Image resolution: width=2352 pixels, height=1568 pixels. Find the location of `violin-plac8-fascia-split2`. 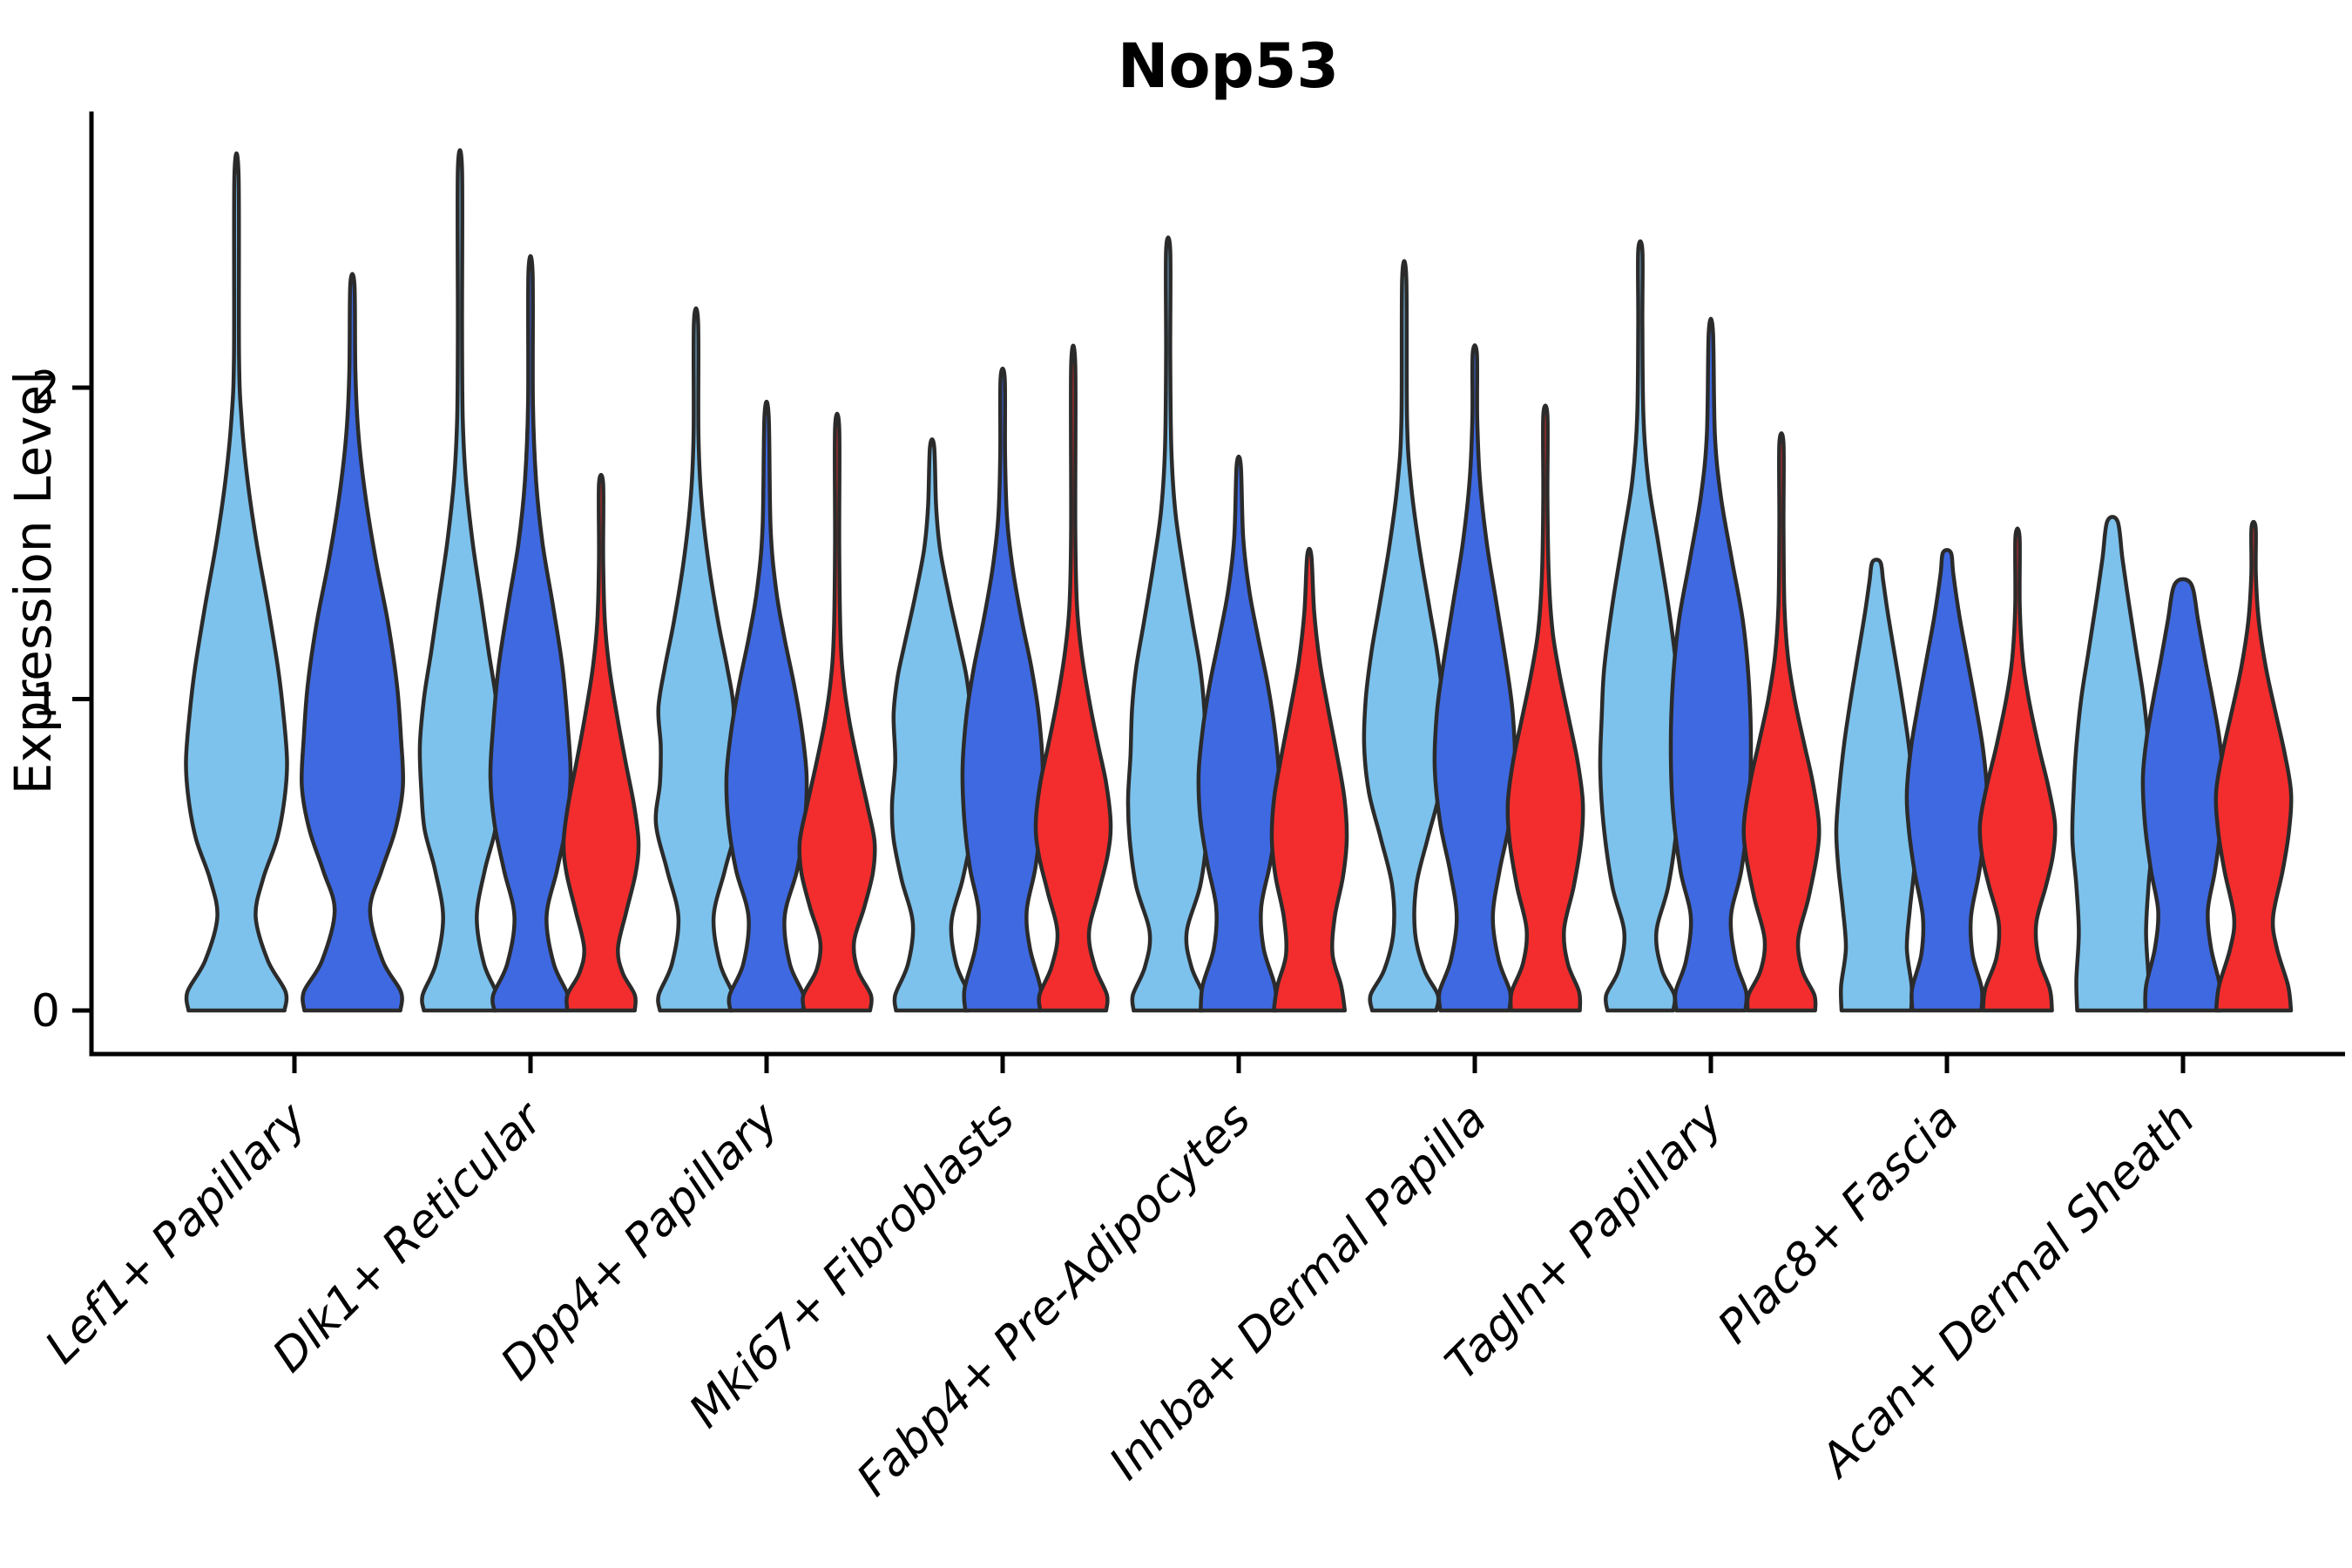

violin-plac8-fascia-split2 is located at coordinates (1947, 780).